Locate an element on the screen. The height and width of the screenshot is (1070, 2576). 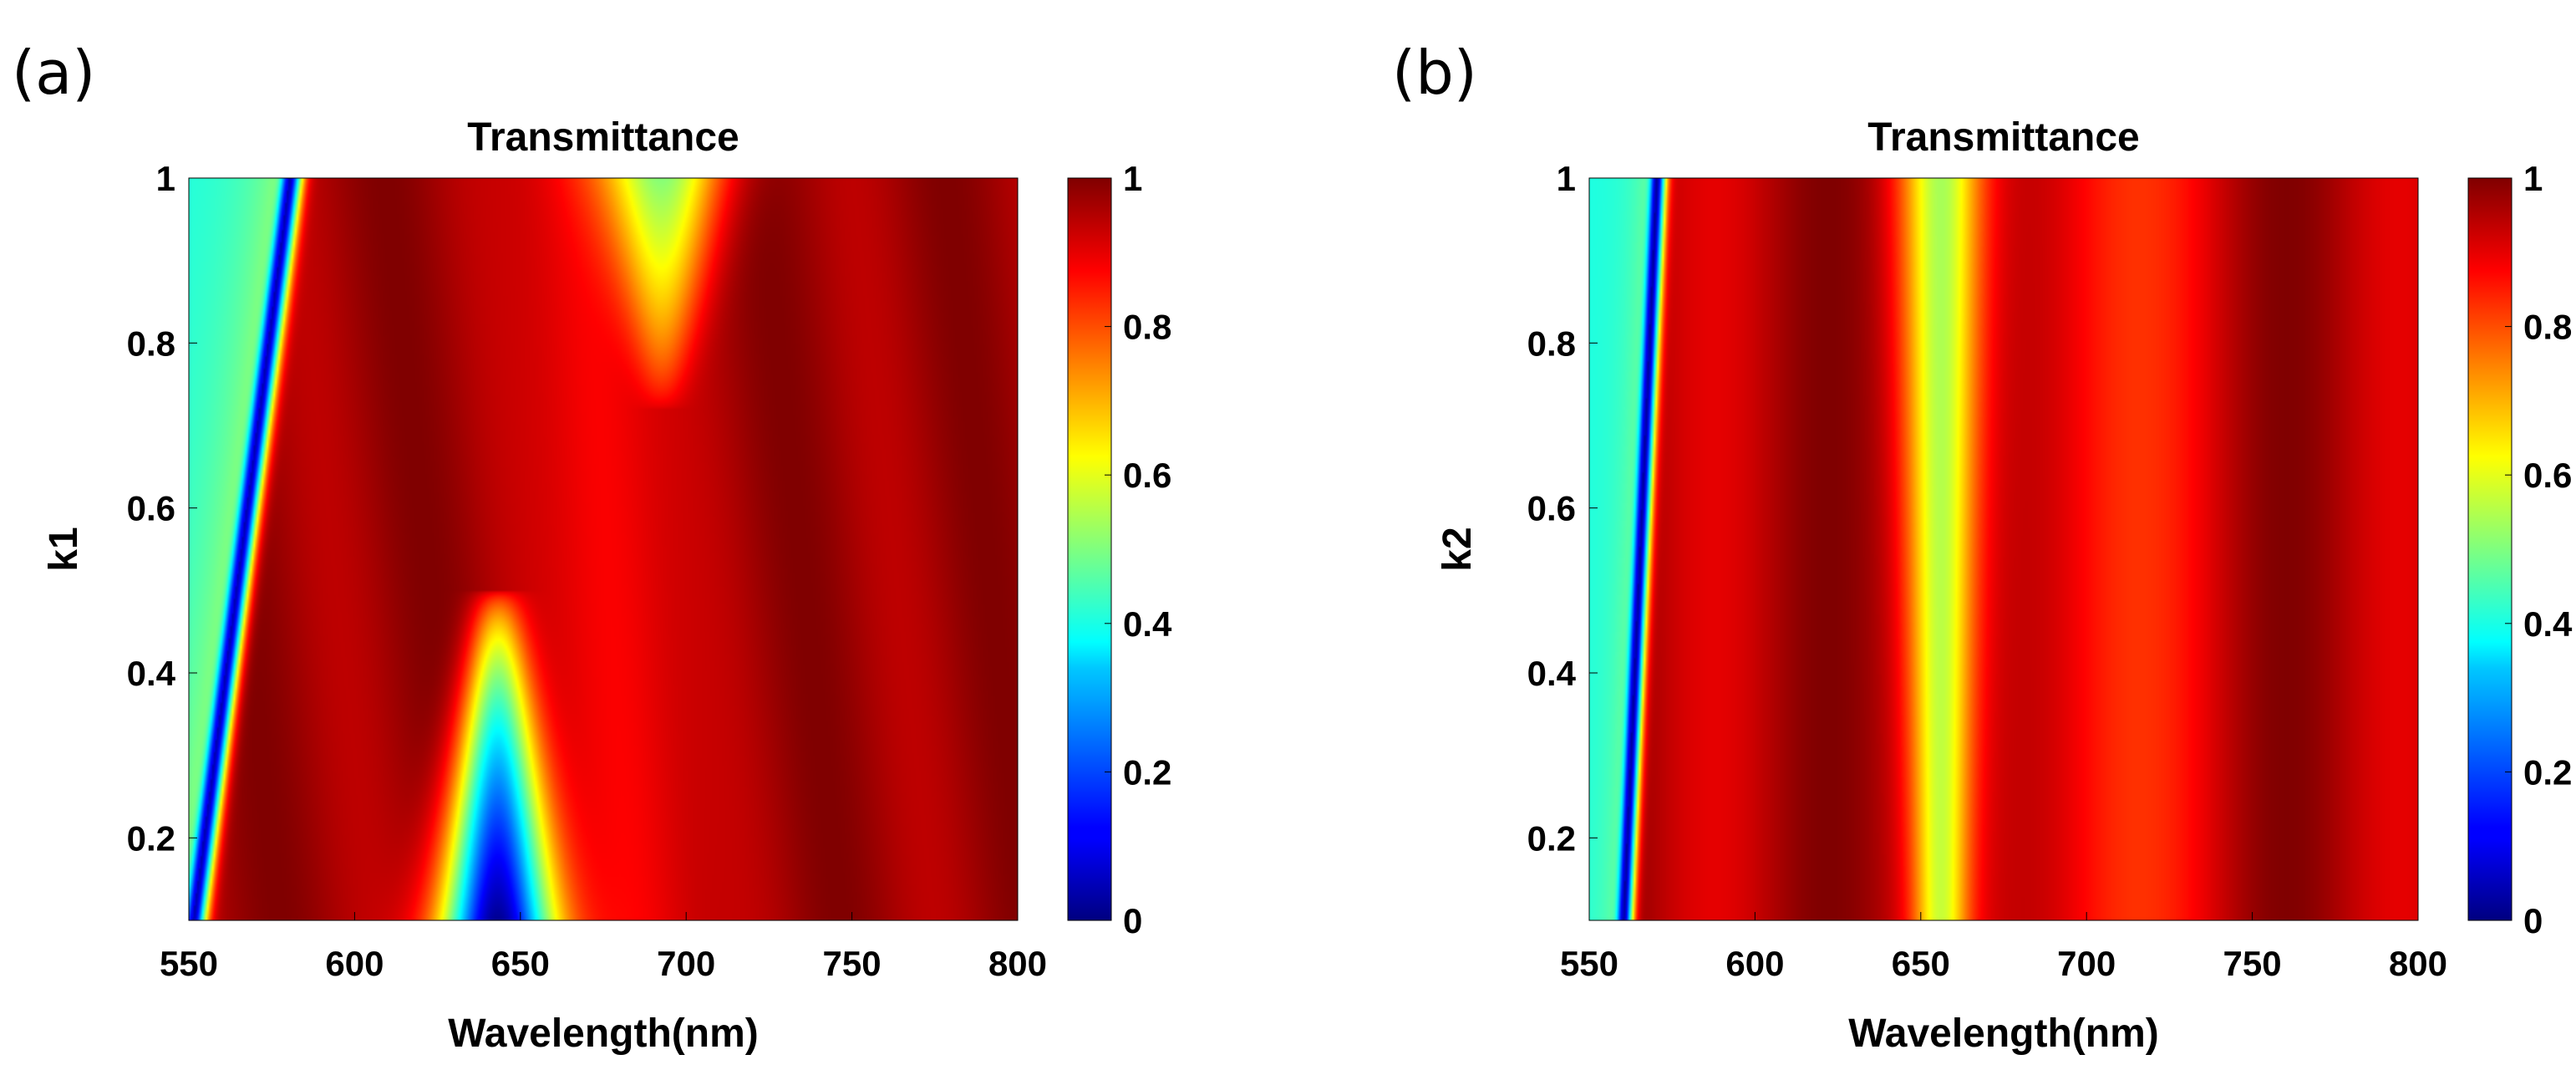
panel-label: (a) is located at coordinates (54, 73).